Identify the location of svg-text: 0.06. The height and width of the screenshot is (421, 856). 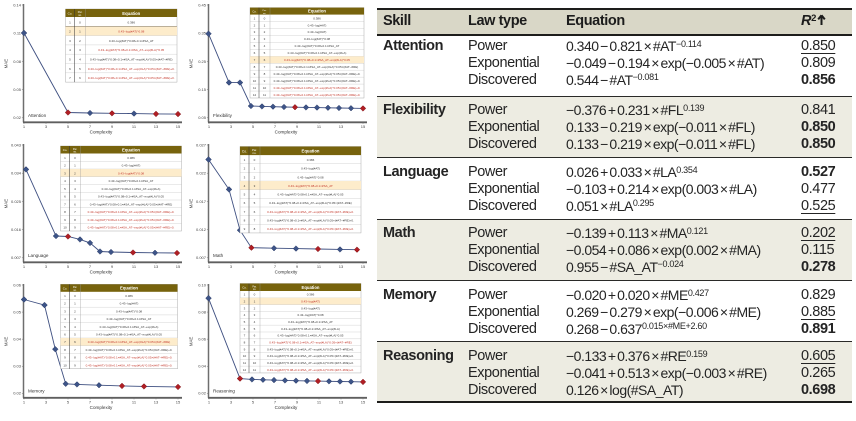
(17, 284).